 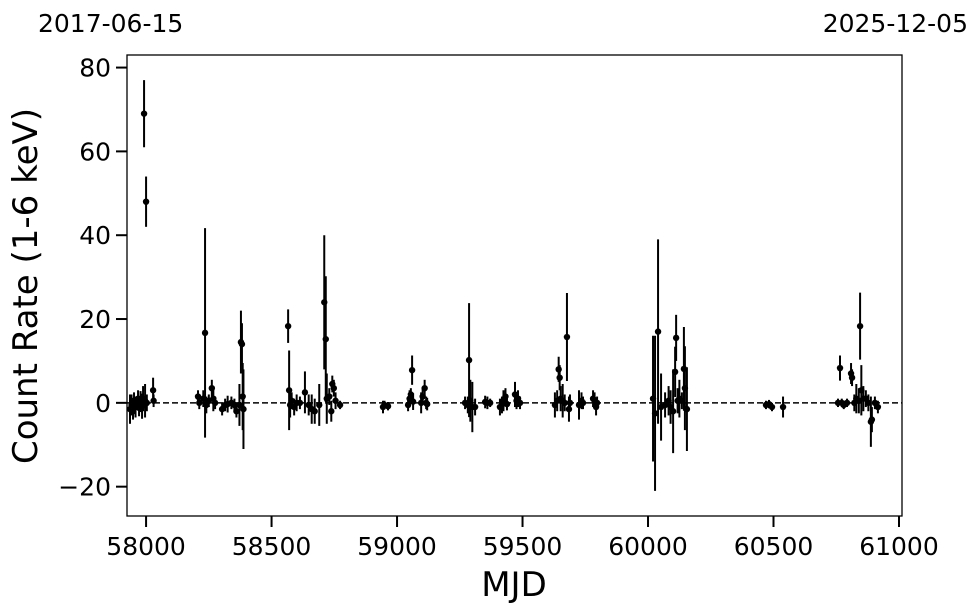 What do you see at coordinates (26, 286) in the screenshot?
I see `y-axis-label: Count Rate (1-6 keV)` at bounding box center [26, 286].